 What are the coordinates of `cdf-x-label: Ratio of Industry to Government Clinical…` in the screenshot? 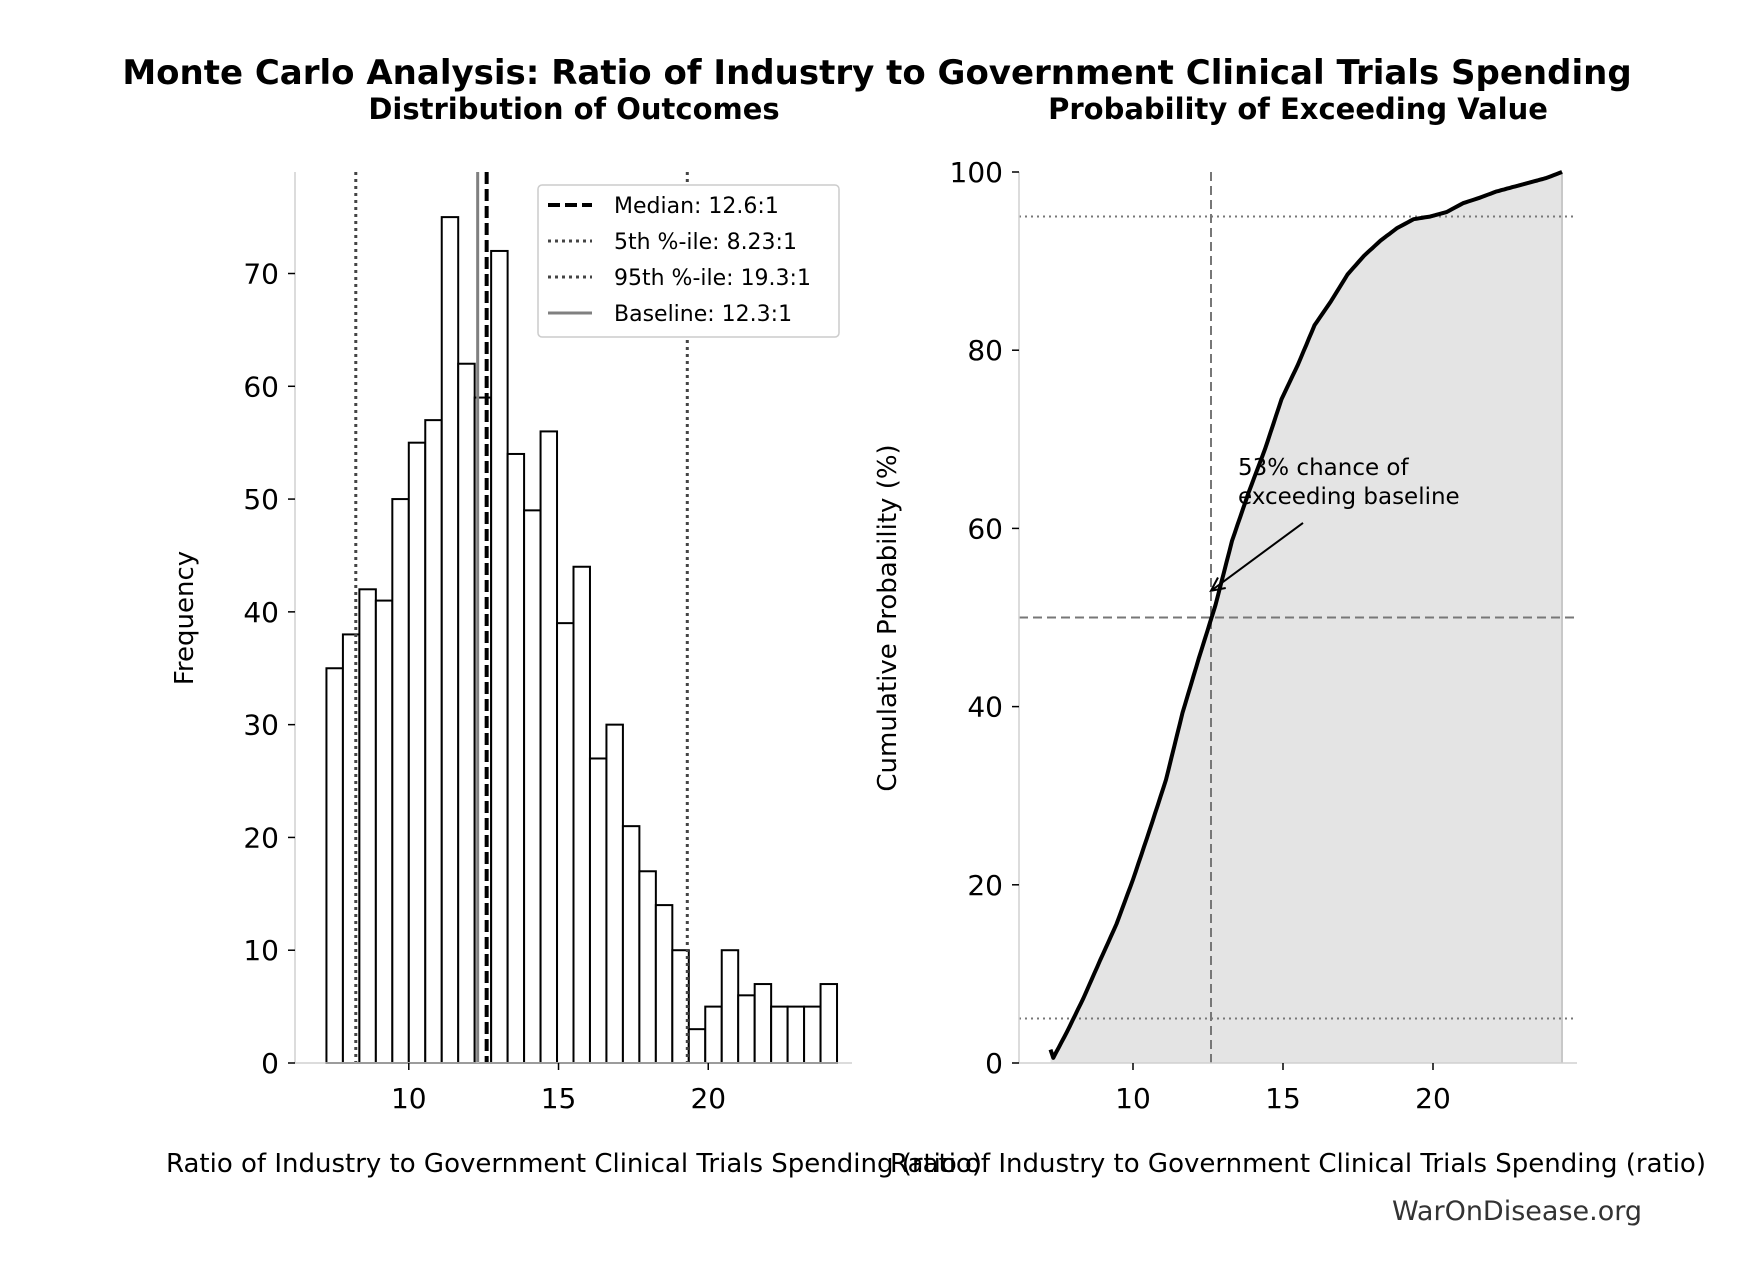 It's located at (1298, 1164).